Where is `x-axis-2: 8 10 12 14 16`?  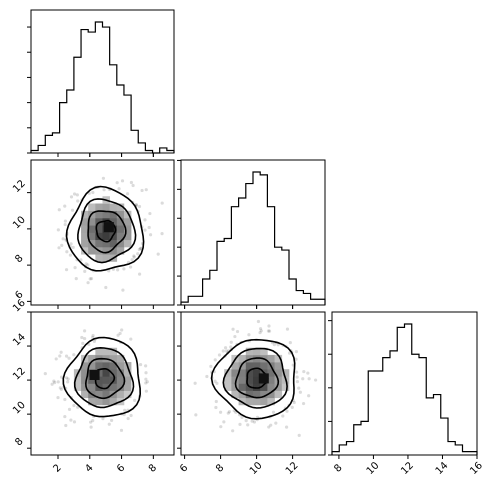
x-axis-2: 8 10 12 14 16 is located at coordinates (408, 466).